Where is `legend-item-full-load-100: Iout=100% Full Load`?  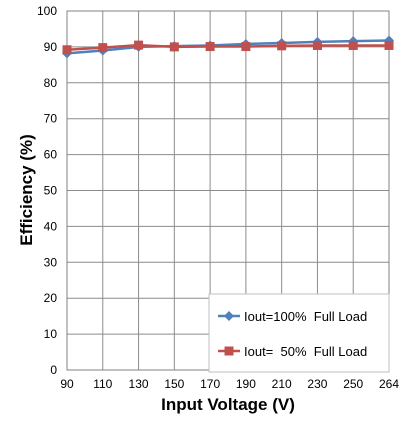 legend-item-full-load-100: Iout=100% Full Load is located at coordinates (292, 316).